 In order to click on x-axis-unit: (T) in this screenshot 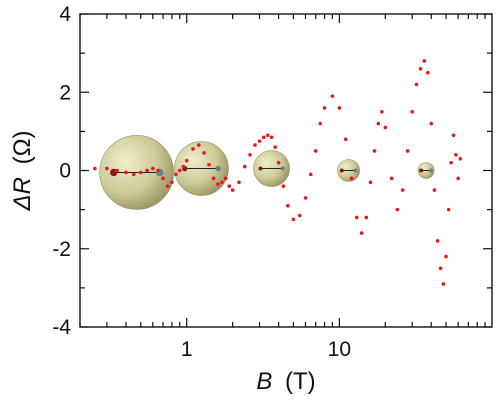, I will do `click(300, 381)`.